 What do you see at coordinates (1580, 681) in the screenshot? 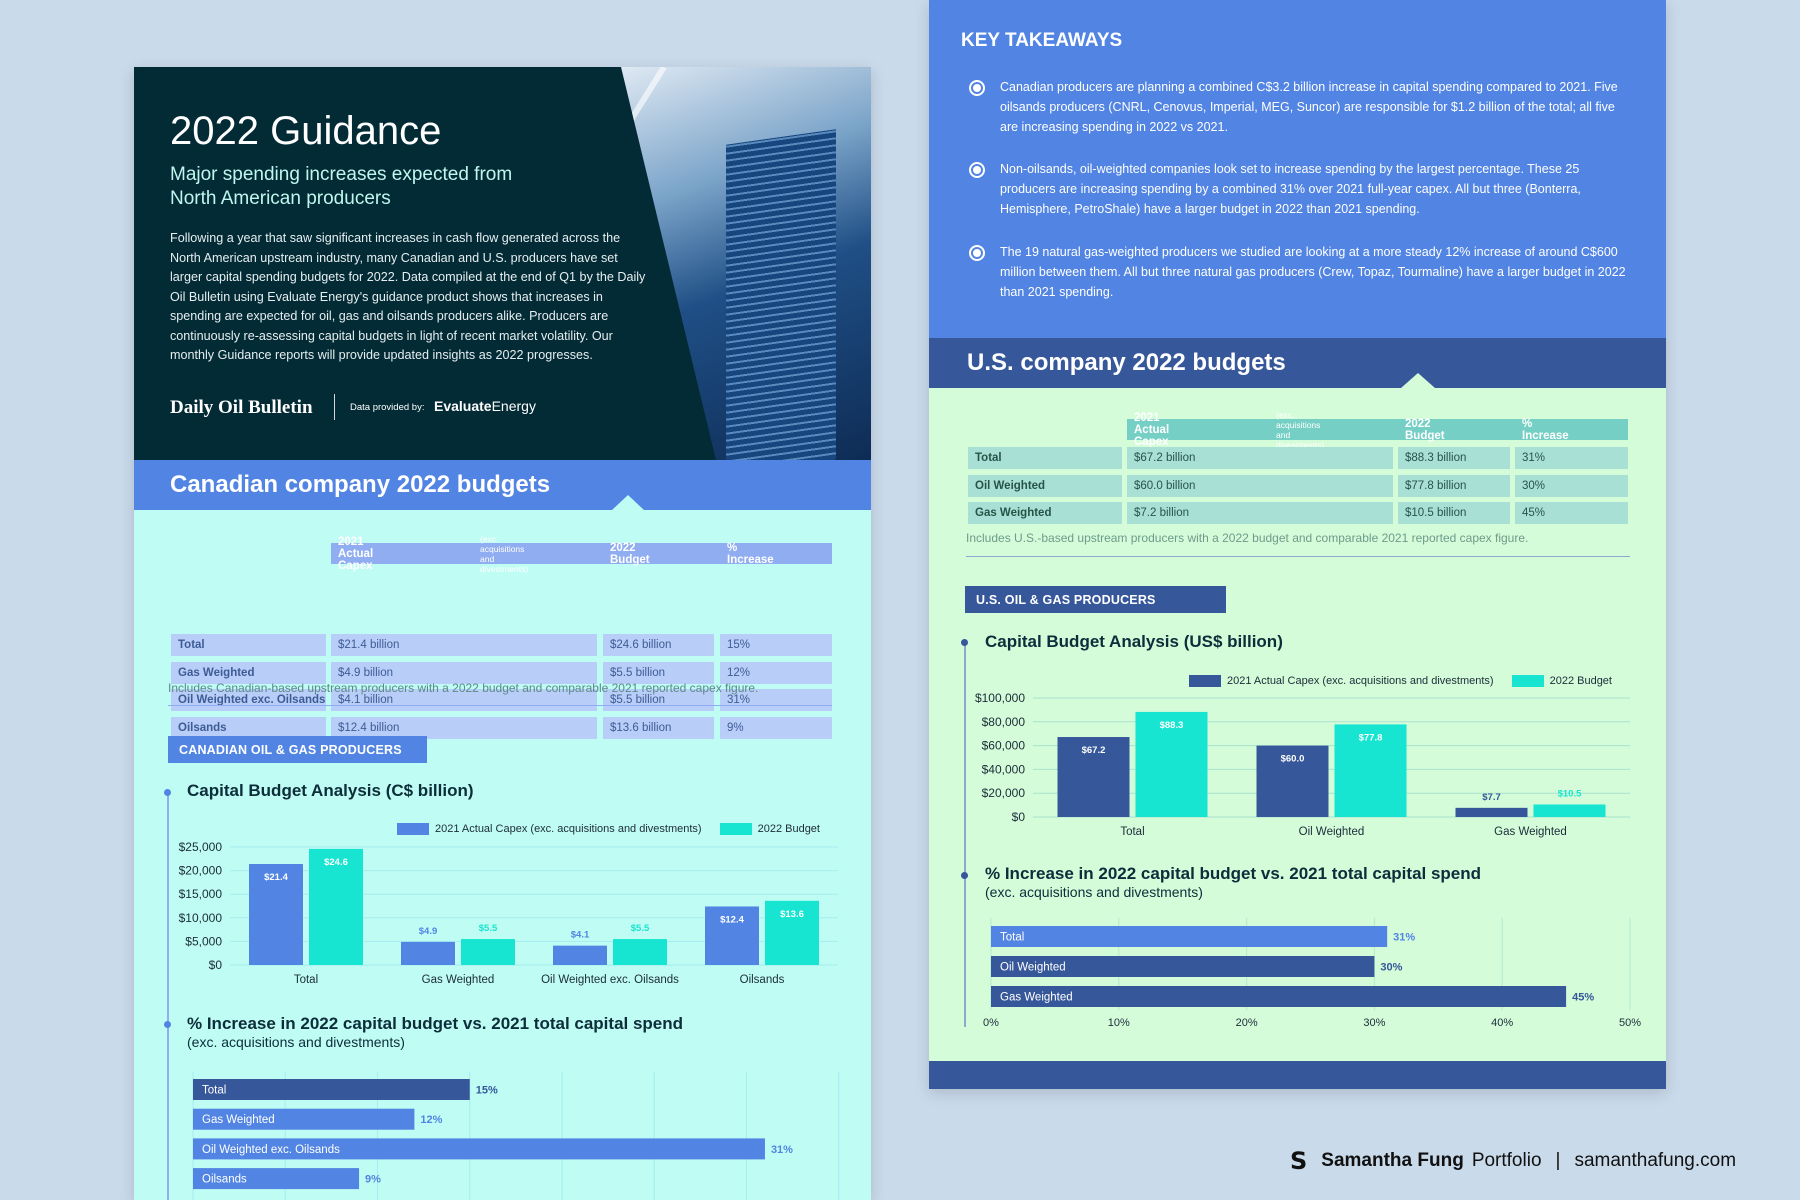
I see `legend-label: 2022 Budget` at bounding box center [1580, 681].